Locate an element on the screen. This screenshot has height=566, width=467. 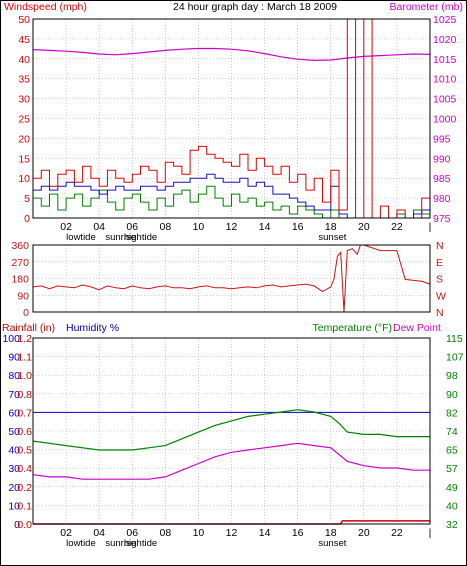
windspeed-tick-label: 45 is located at coordinates (24, 40).